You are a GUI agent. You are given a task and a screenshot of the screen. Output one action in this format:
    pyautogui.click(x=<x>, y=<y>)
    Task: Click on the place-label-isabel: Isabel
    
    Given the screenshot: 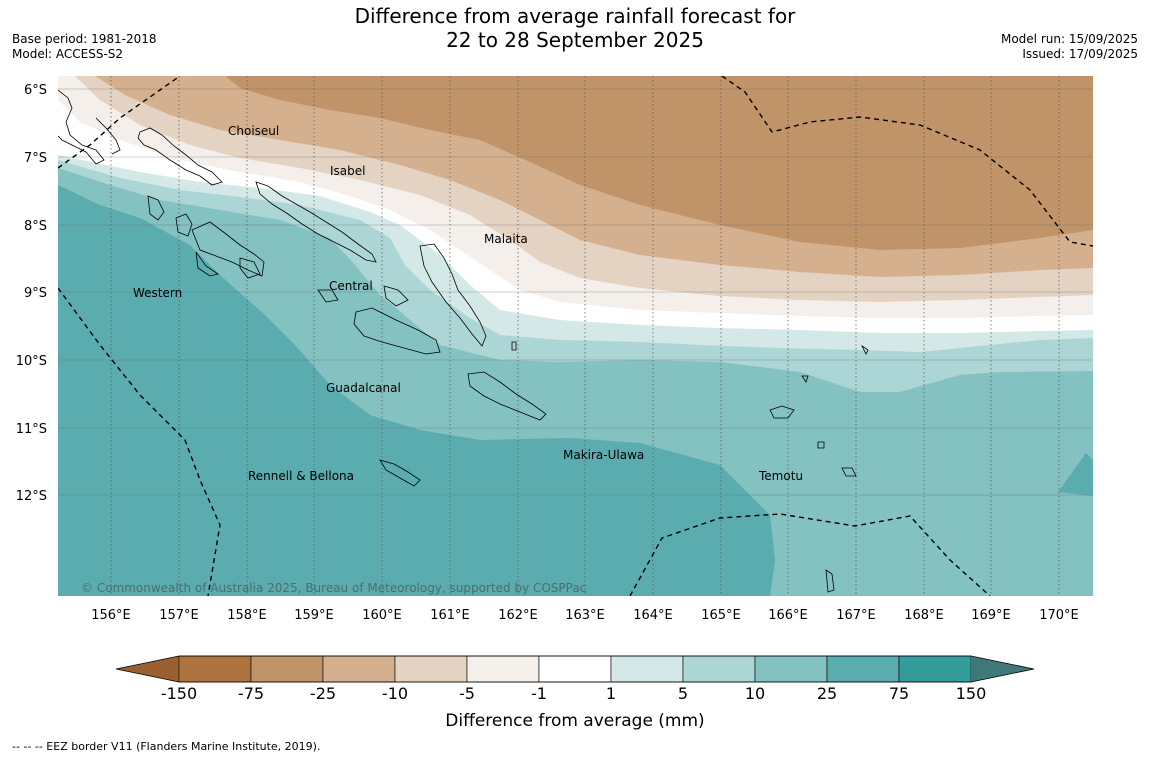 What is the action you would take?
    pyautogui.click(x=347, y=171)
    